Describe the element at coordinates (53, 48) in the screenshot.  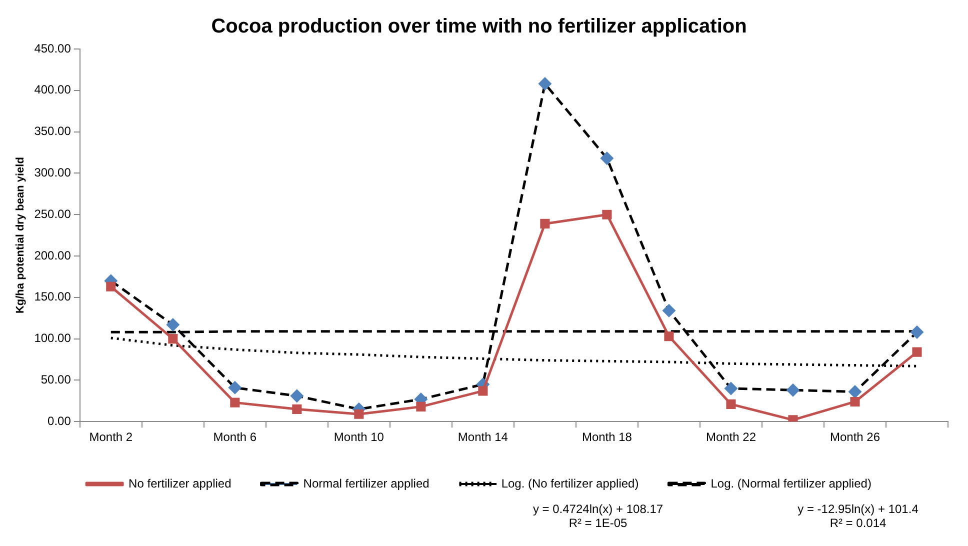
I see `y-tick-label: 450.00` at that location.